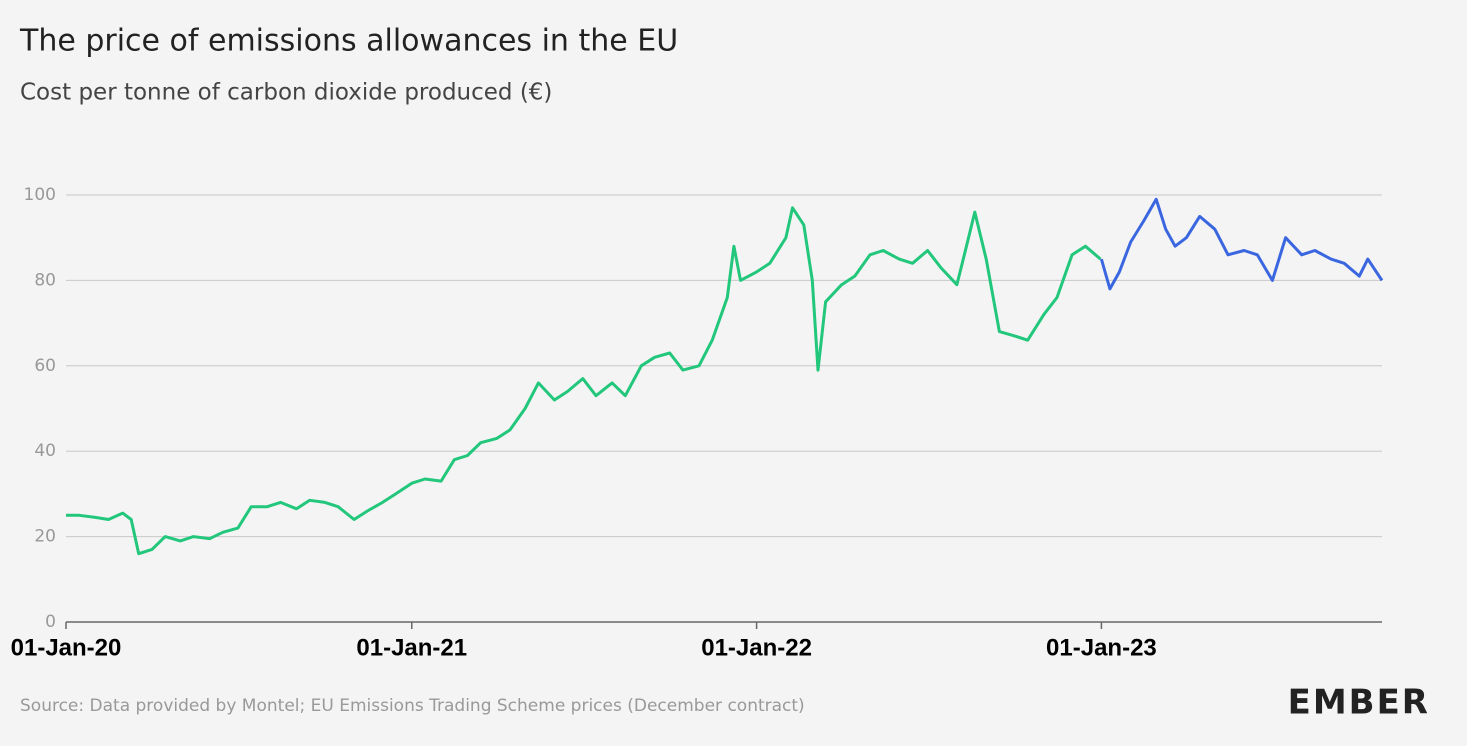 This screenshot has width=1467, height=746. What do you see at coordinates (1359, 703) in the screenshot?
I see `logo: EMBER` at bounding box center [1359, 703].